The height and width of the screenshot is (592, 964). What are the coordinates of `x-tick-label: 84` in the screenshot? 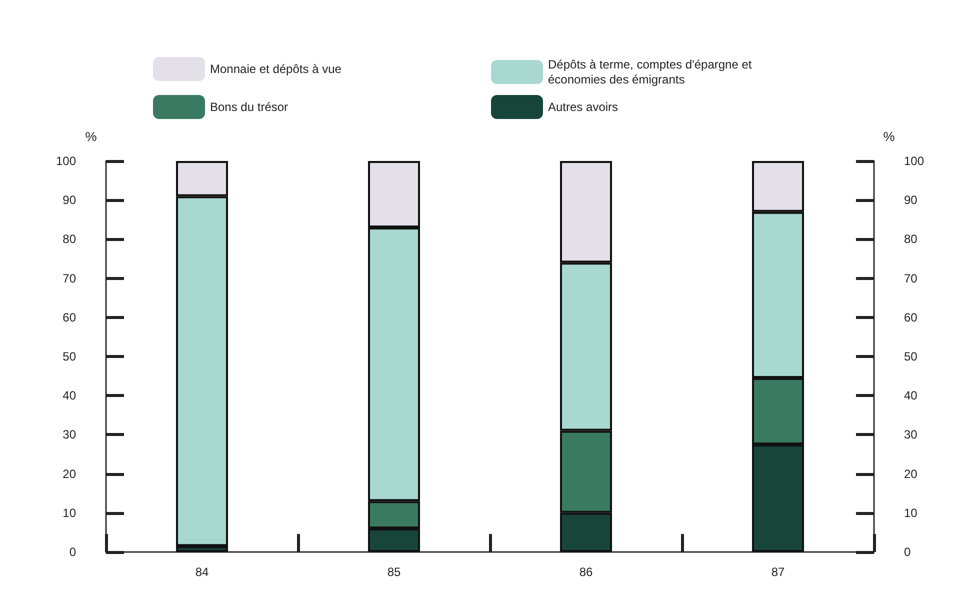 It's located at (202, 572).